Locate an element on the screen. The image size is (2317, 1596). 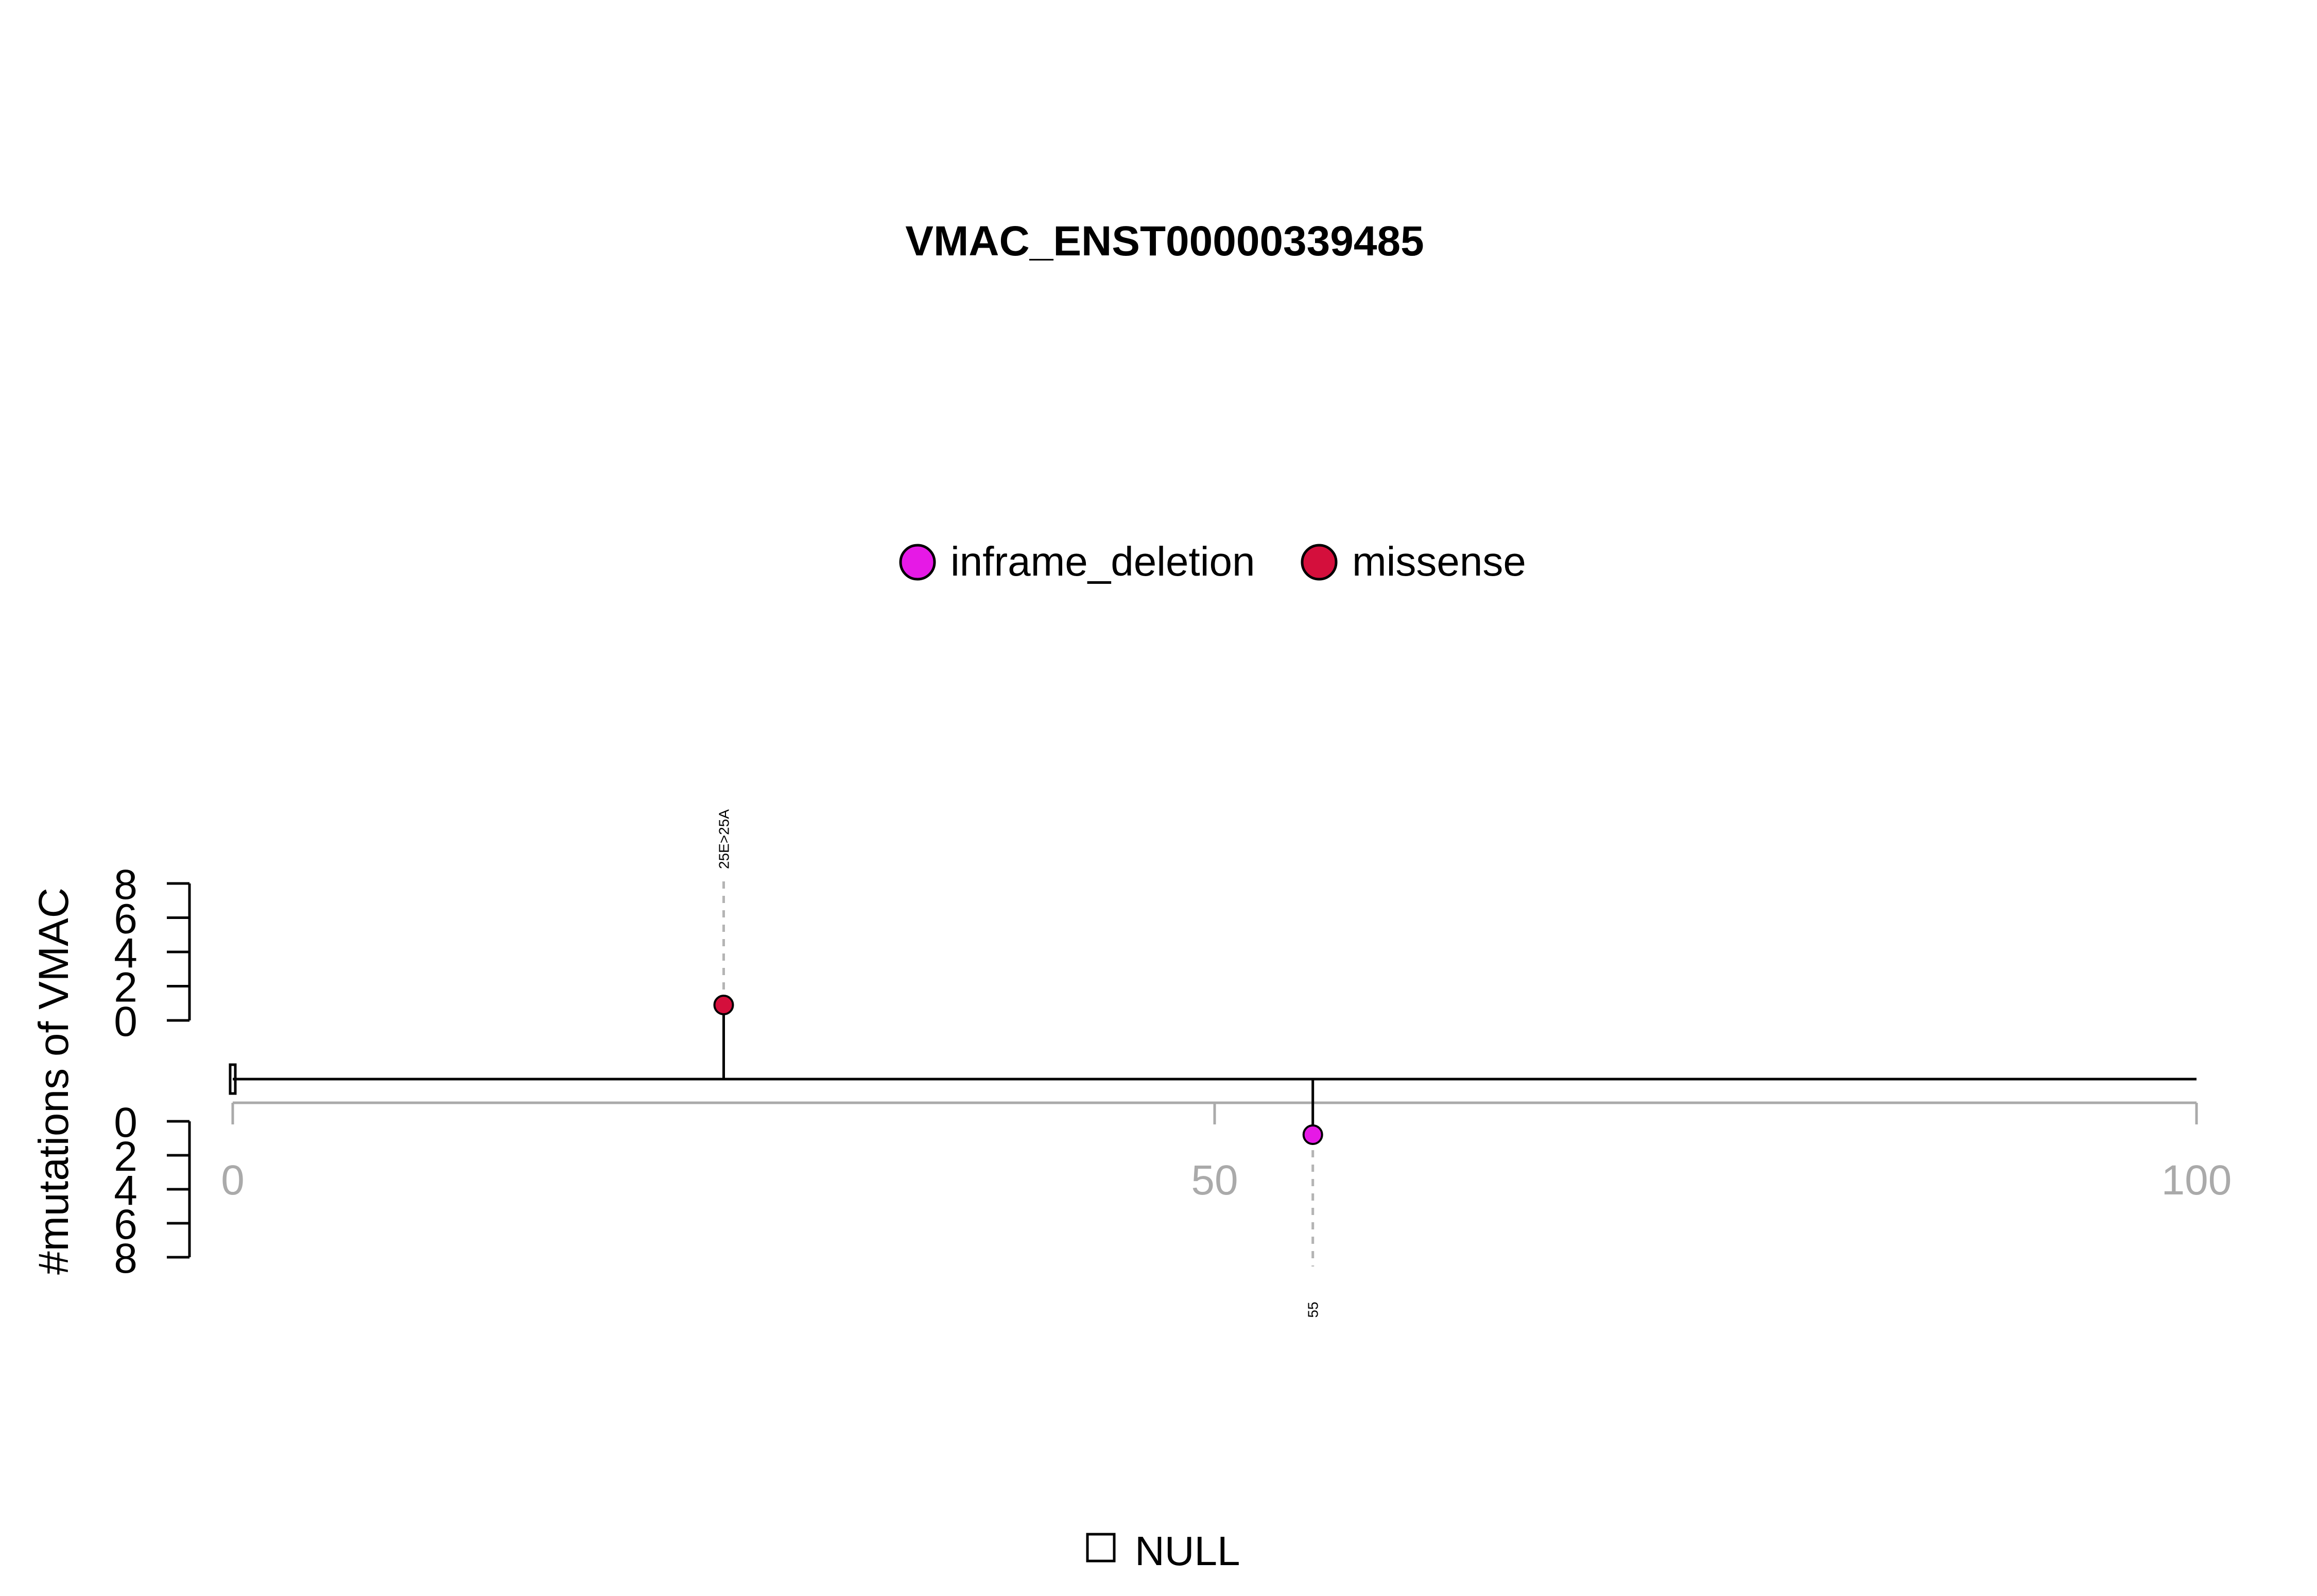
chart-title: VMAC_ENST00000339485 is located at coordinates (1164, 242).